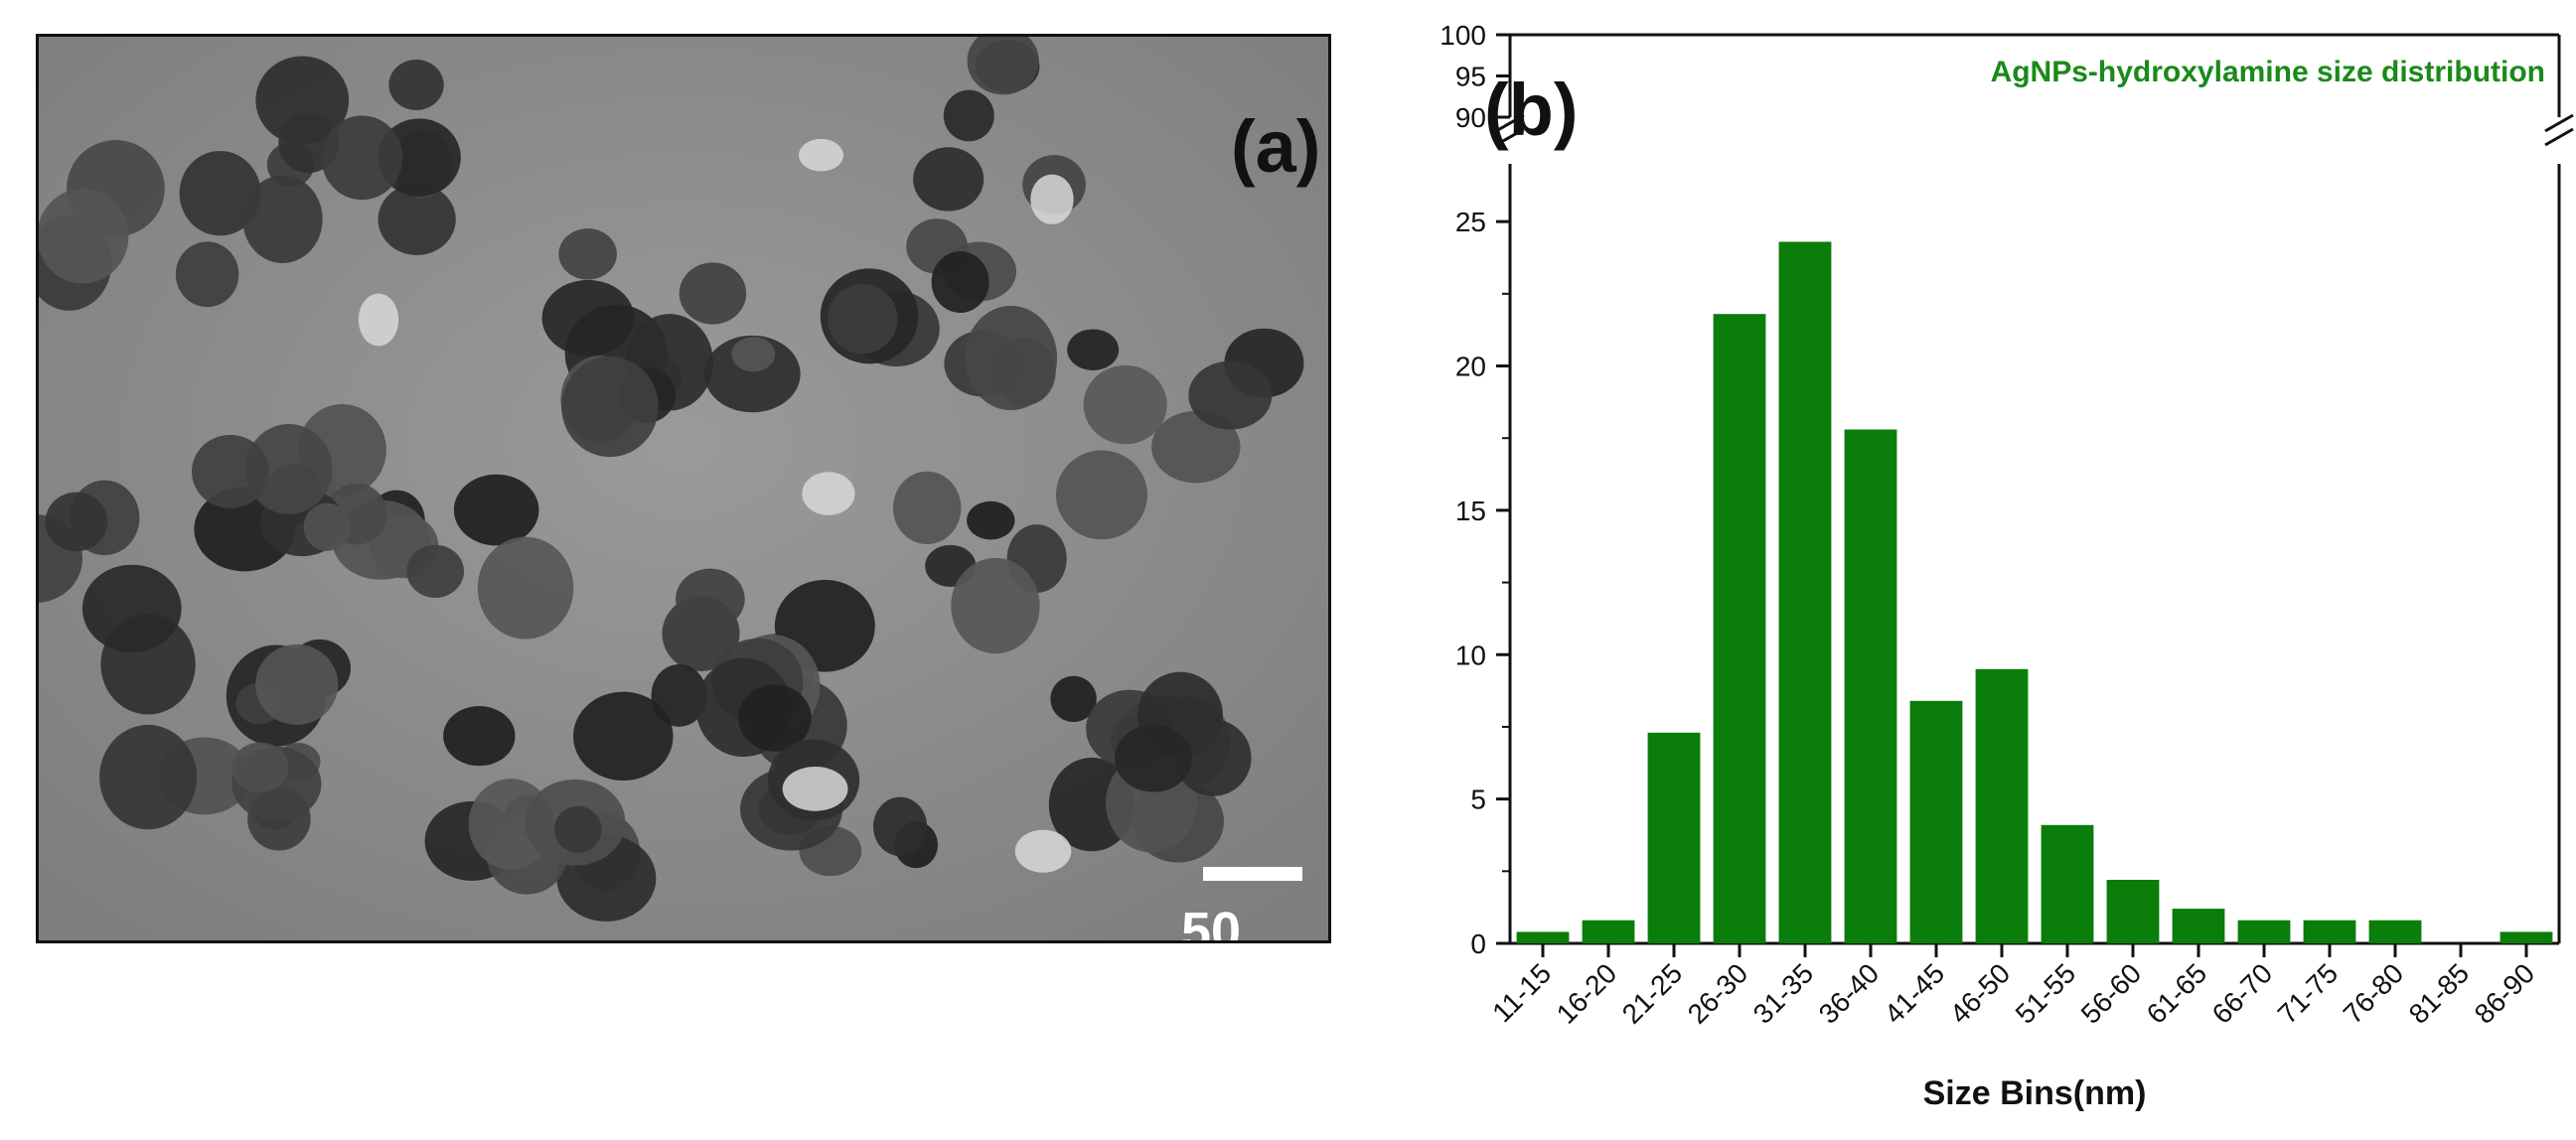 This screenshot has height=1140, width=2576. What do you see at coordinates (1471, 77) in the screenshot?
I see `y-upper-tick-label: 95` at bounding box center [1471, 77].